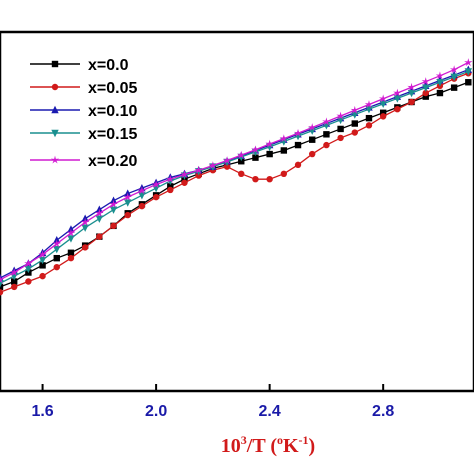  I want to click on legend-label: x=0.0, so click(108, 65).